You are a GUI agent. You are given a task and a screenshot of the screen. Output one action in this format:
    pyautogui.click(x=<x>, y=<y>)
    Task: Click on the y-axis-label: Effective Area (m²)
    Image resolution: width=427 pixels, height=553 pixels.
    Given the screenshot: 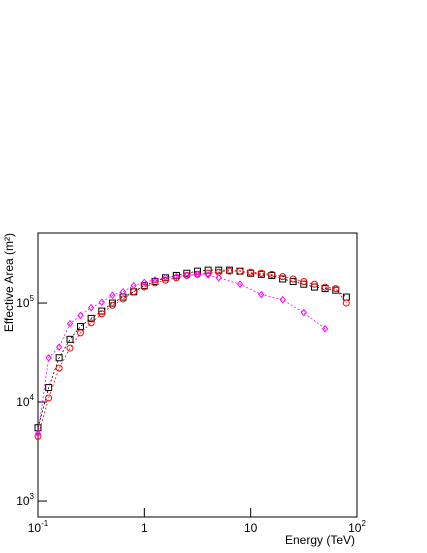 What is the action you would take?
    pyautogui.click(x=9, y=282)
    